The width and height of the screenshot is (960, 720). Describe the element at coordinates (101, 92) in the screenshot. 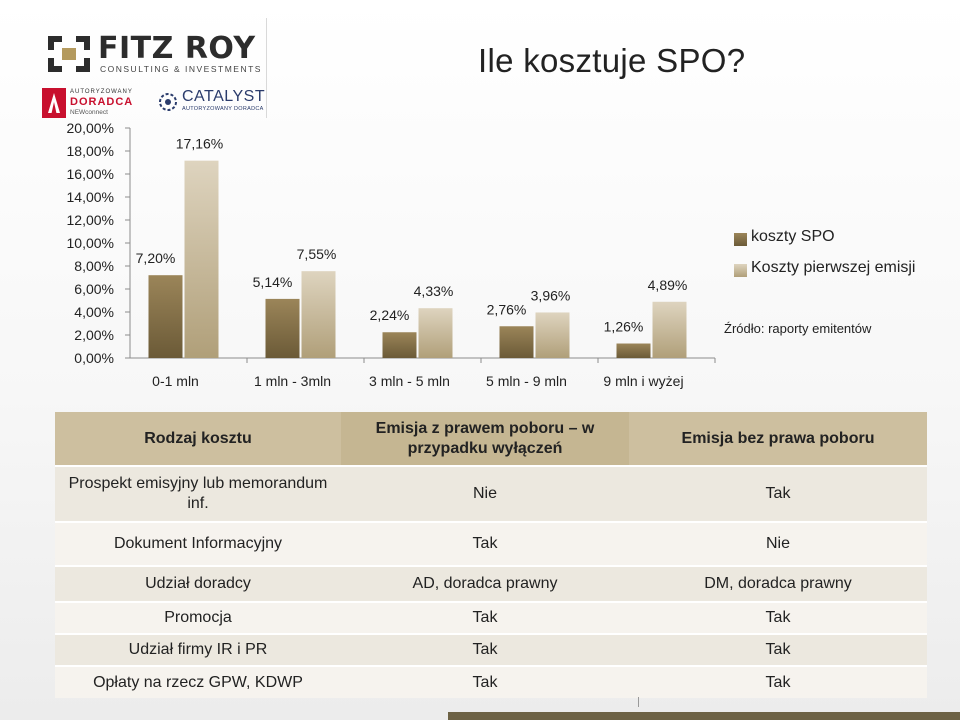

I see `badge-line1: AUTORYZOWANY` at that location.